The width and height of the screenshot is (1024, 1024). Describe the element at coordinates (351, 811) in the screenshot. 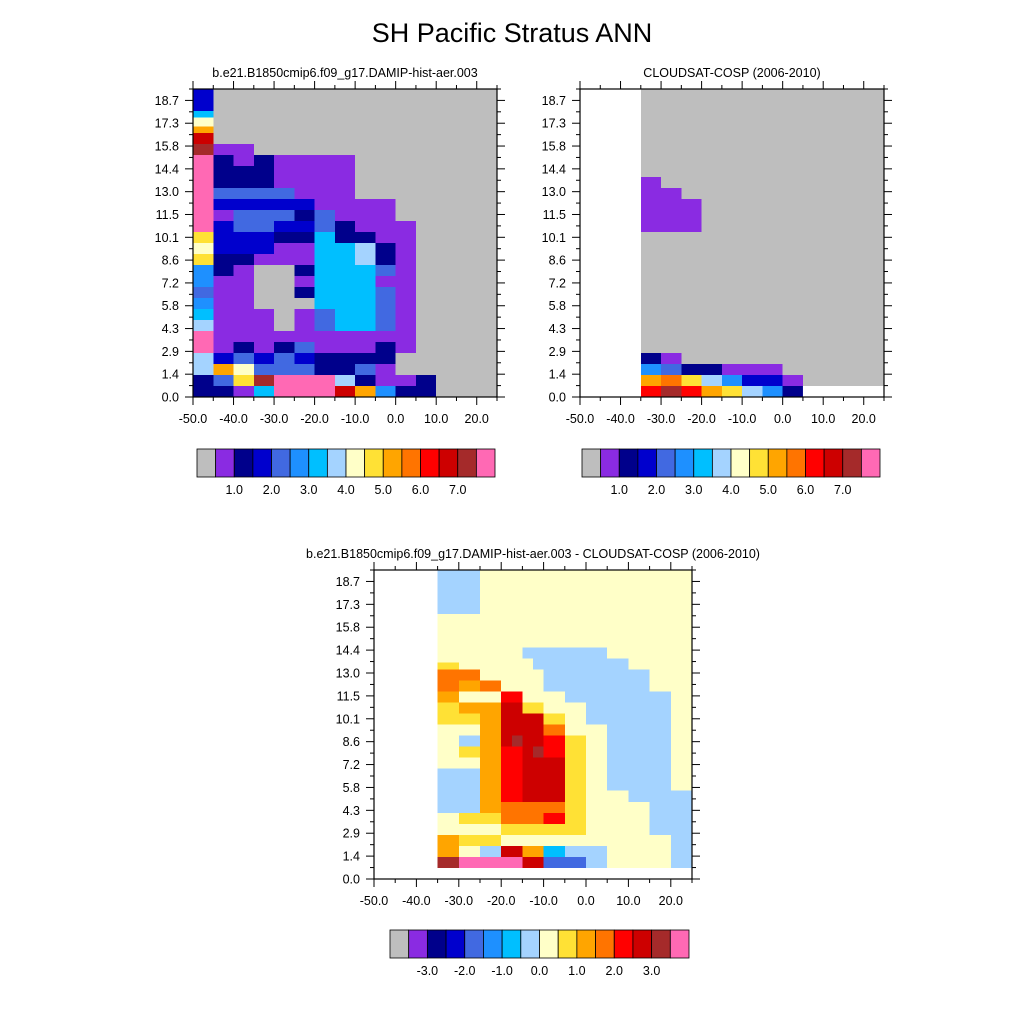

I see `y-tick-label: 4.3` at that location.